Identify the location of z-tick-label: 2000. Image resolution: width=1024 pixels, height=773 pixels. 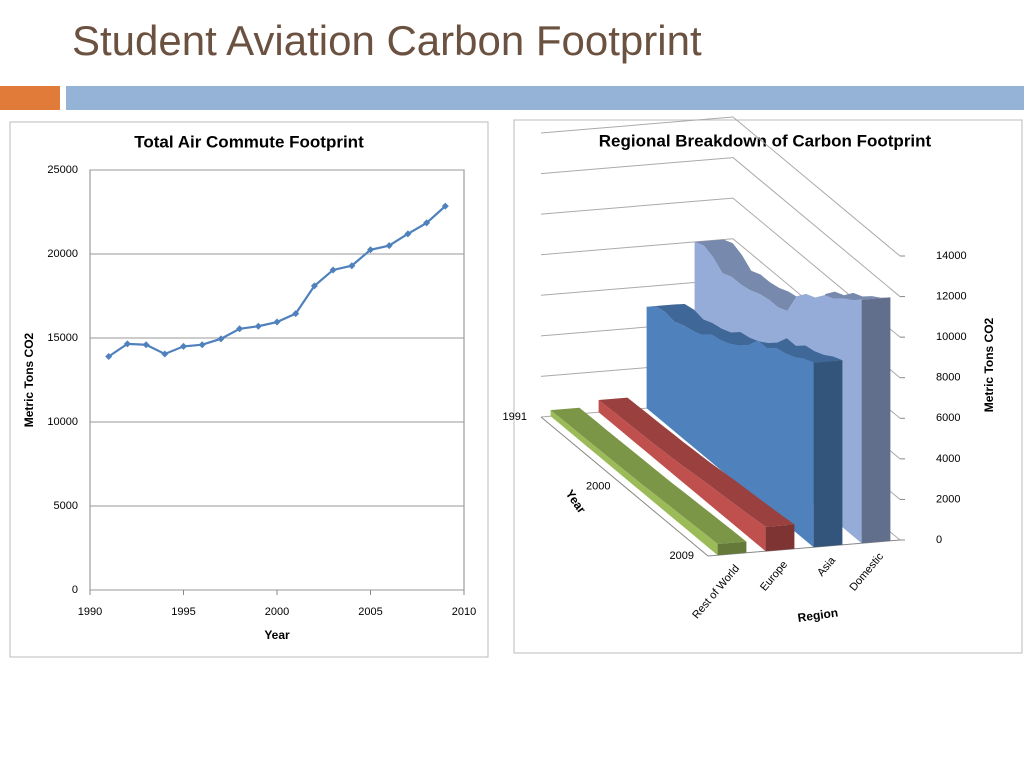
(948, 499).